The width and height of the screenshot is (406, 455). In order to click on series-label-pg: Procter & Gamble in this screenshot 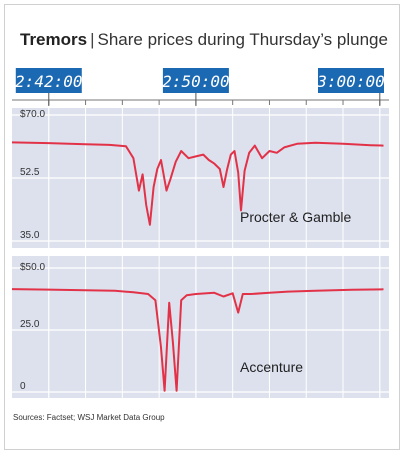, I will do `click(295, 217)`.